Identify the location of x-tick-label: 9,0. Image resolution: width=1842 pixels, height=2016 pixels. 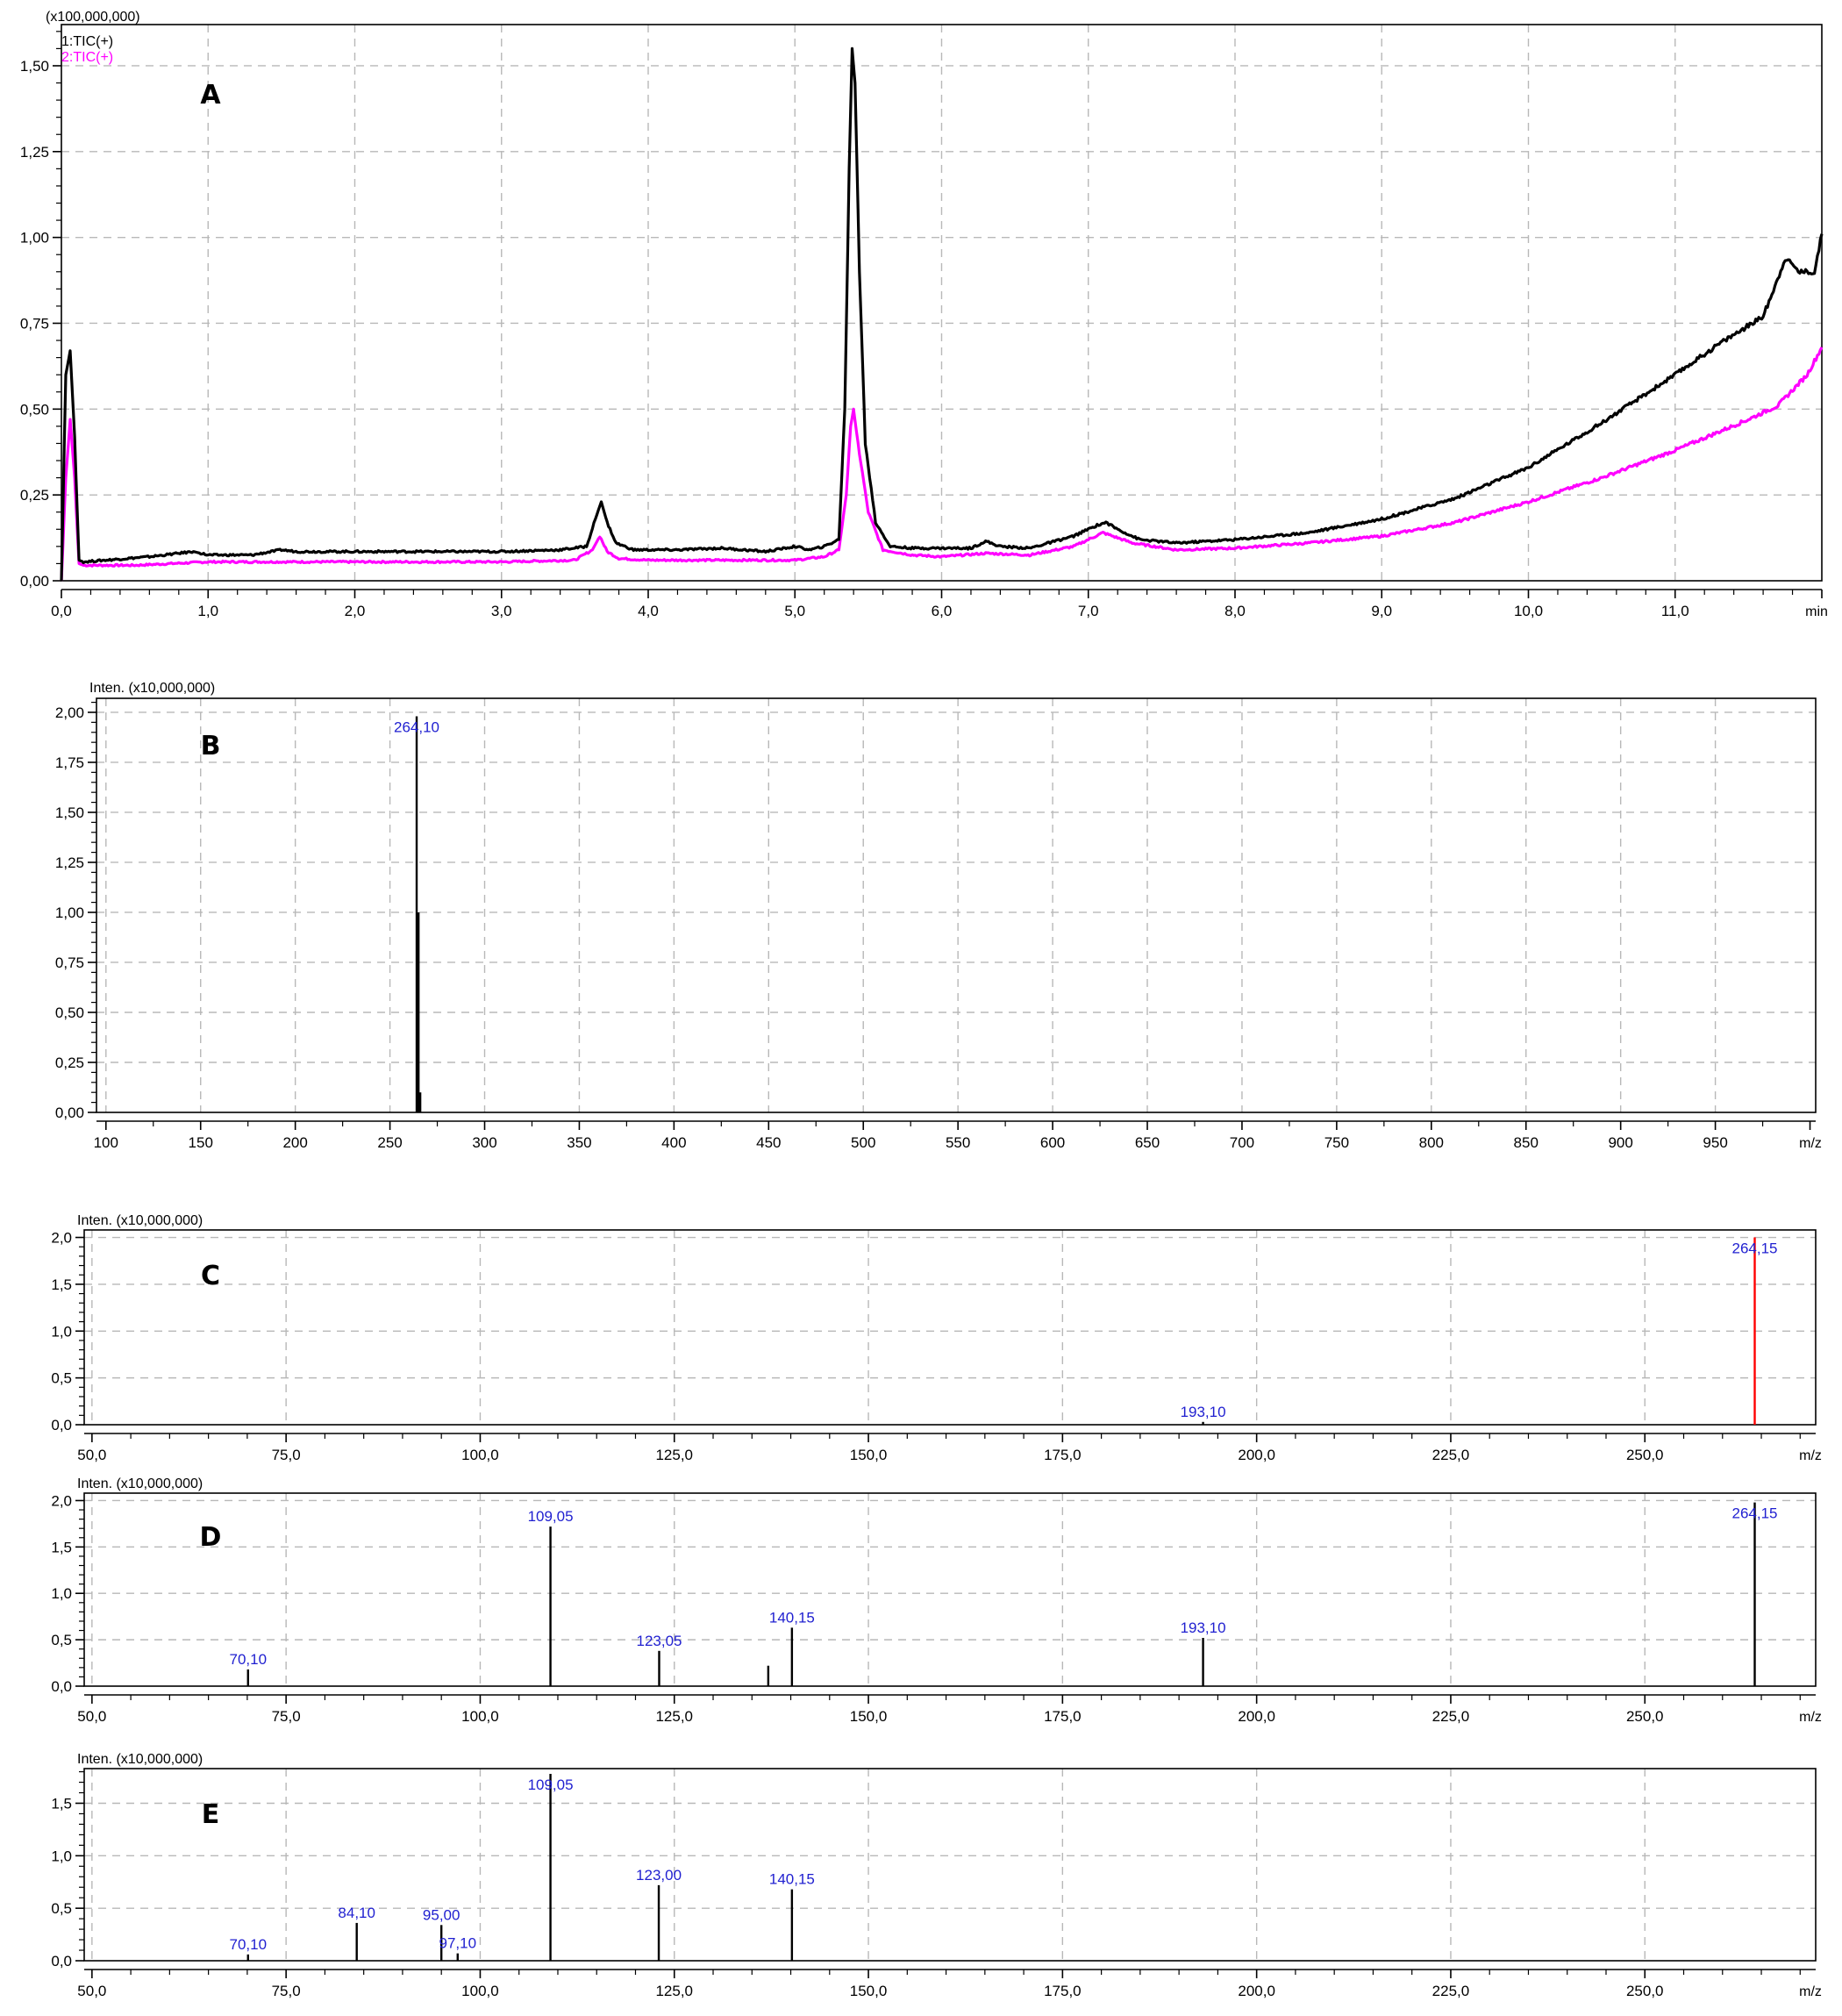
(1381, 611).